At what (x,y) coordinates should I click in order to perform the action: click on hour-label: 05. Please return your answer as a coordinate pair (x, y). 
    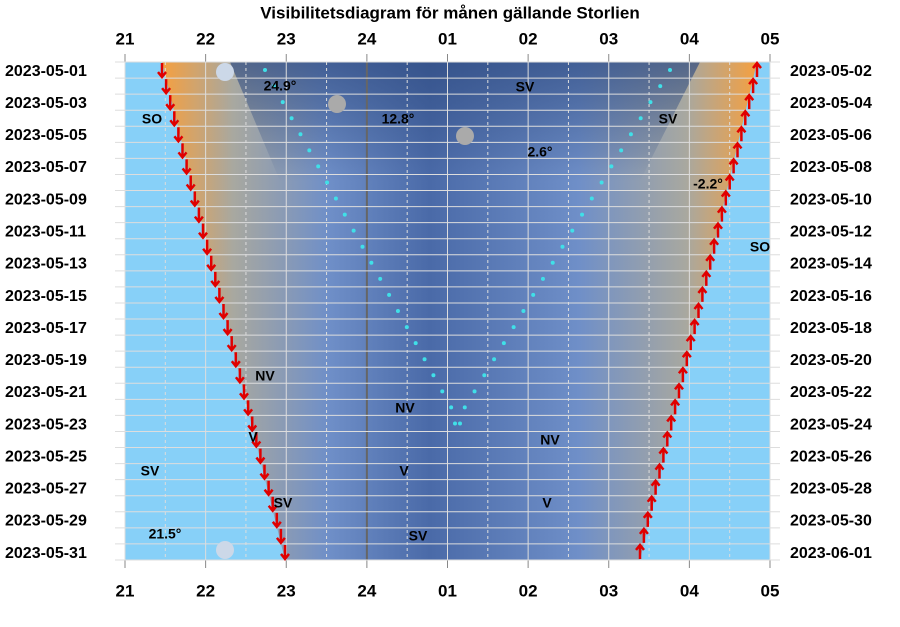
    Looking at the image, I should click on (770, 38).